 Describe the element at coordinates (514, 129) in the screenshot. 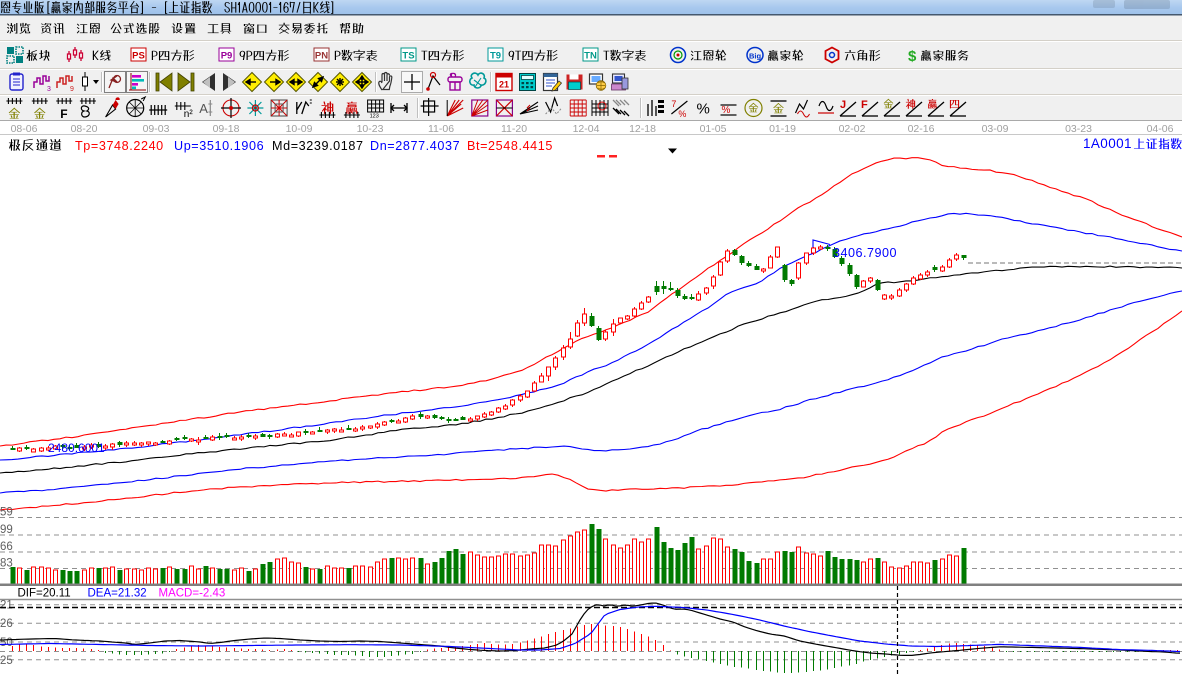

I see `svg-text: 11-20` at that location.